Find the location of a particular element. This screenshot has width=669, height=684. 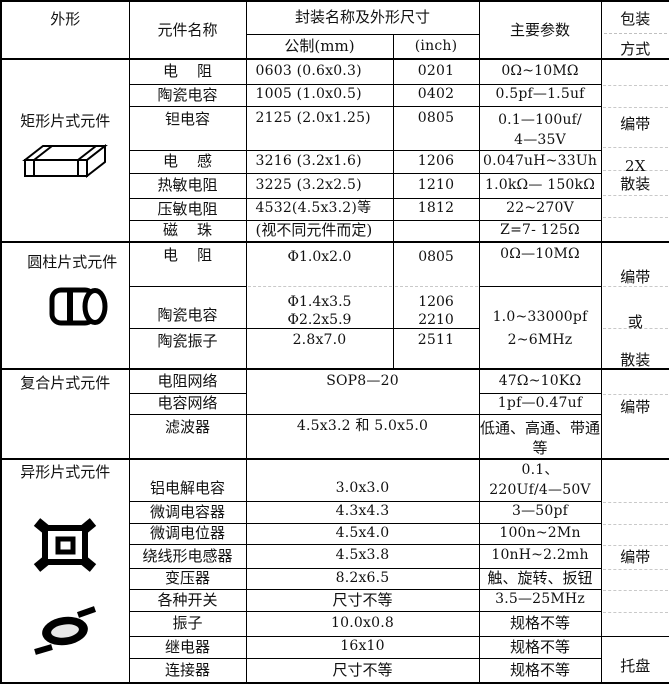

cell-dims: 4.5x3.8 is located at coordinates (362, 556).